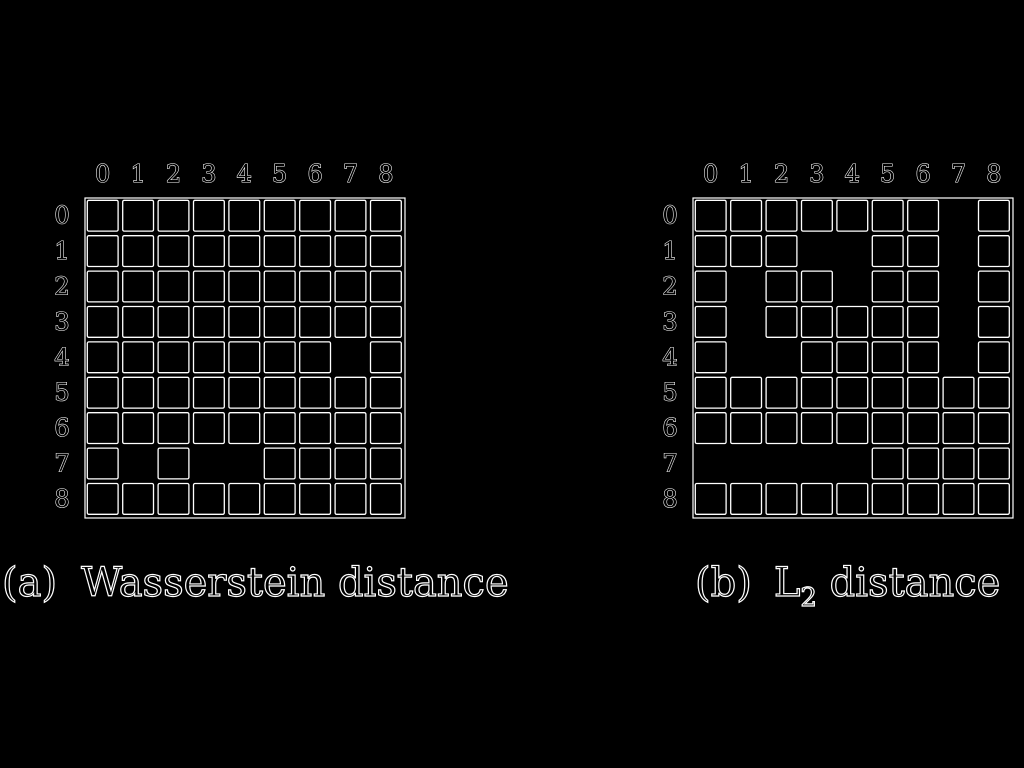 The image size is (1024, 768). I want to click on panel-a-row-label: 1, so click(61, 251).